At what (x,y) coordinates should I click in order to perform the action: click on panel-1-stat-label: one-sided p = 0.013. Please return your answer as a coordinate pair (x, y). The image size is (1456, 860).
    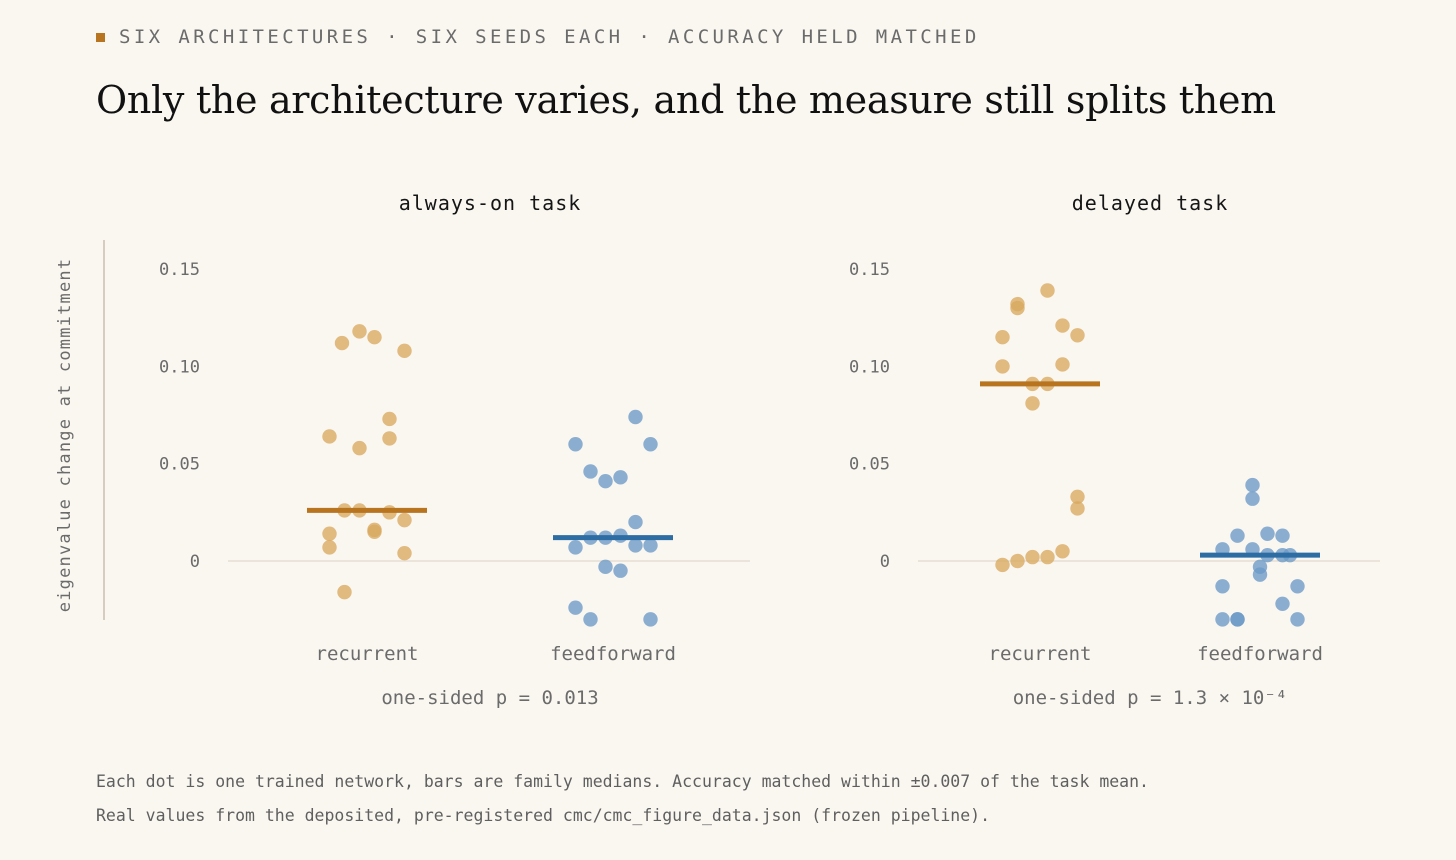
    Looking at the image, I should click on (489, 698).